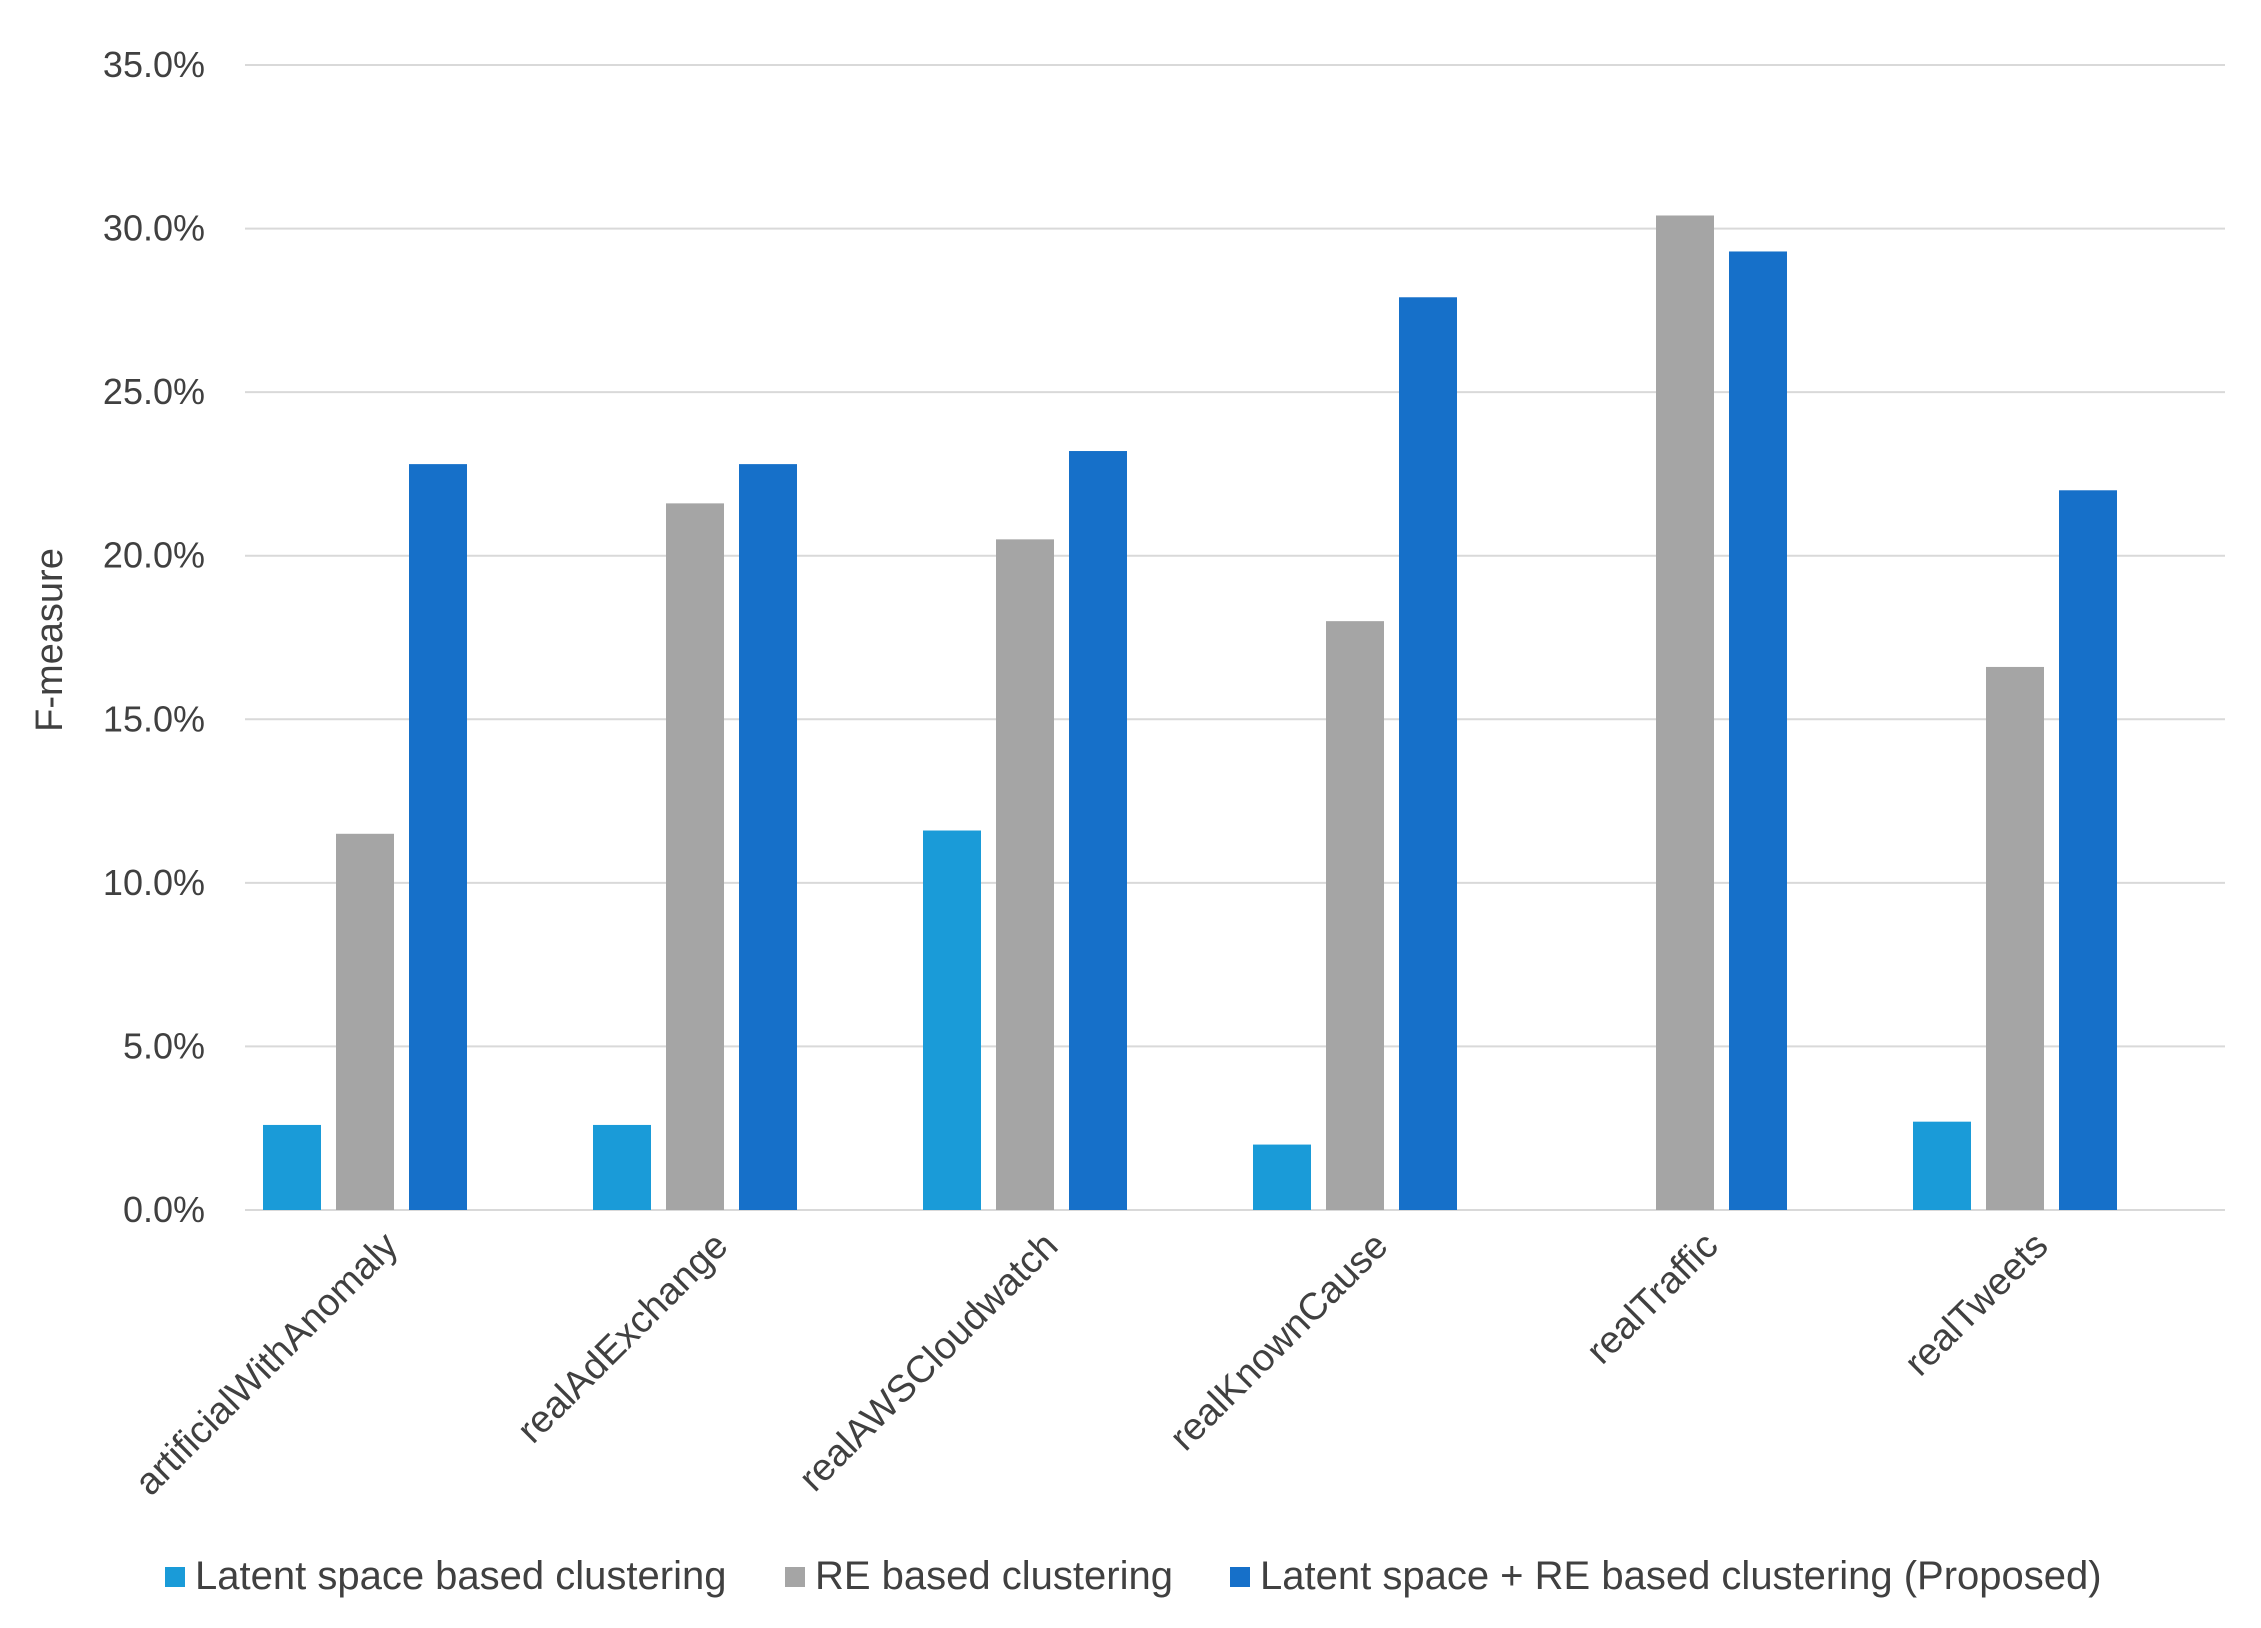 The height and width of the screenshot is (1628, 2261). What do you see at coordinates (1279, 1342) in the screenshot?
I see `x-category-label: realKnownCause` at bounding box center [1279, 1342].